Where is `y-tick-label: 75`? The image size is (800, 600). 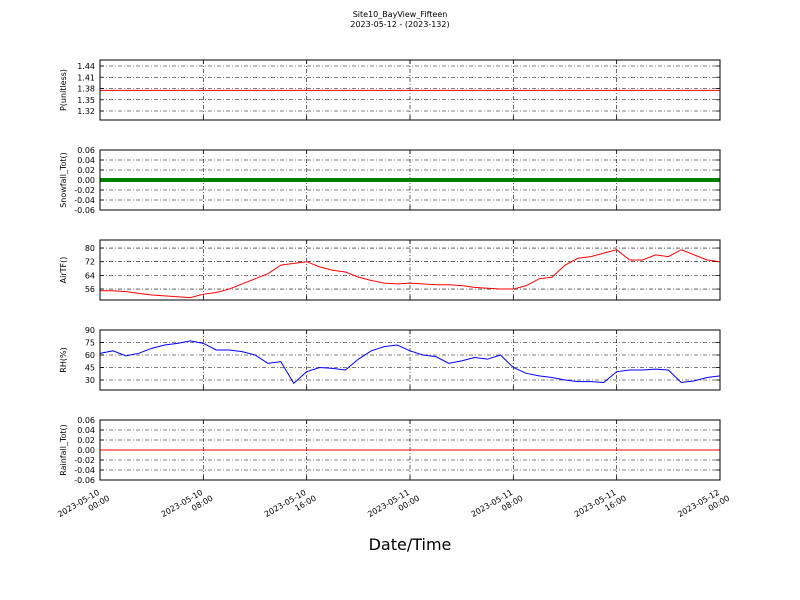
y-tick-label: 75 is located at coordinates (90, 343).